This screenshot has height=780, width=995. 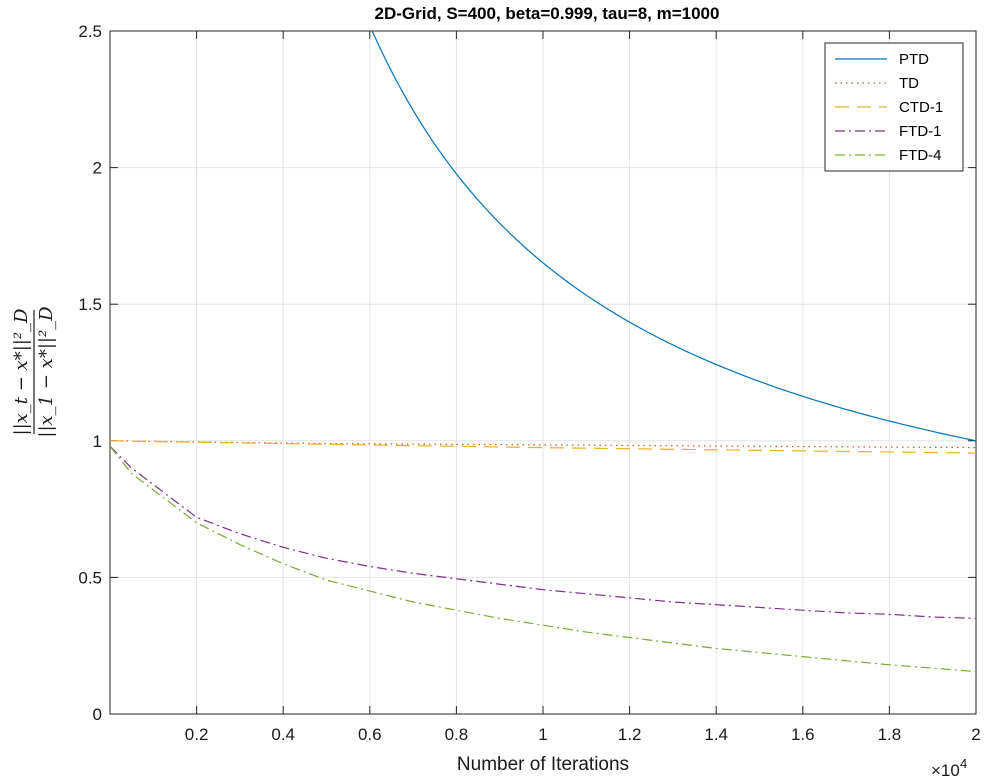 I want to click on y-axis-label-numerator: ||x_t − x*||²_D, so click(x=21, y=372).